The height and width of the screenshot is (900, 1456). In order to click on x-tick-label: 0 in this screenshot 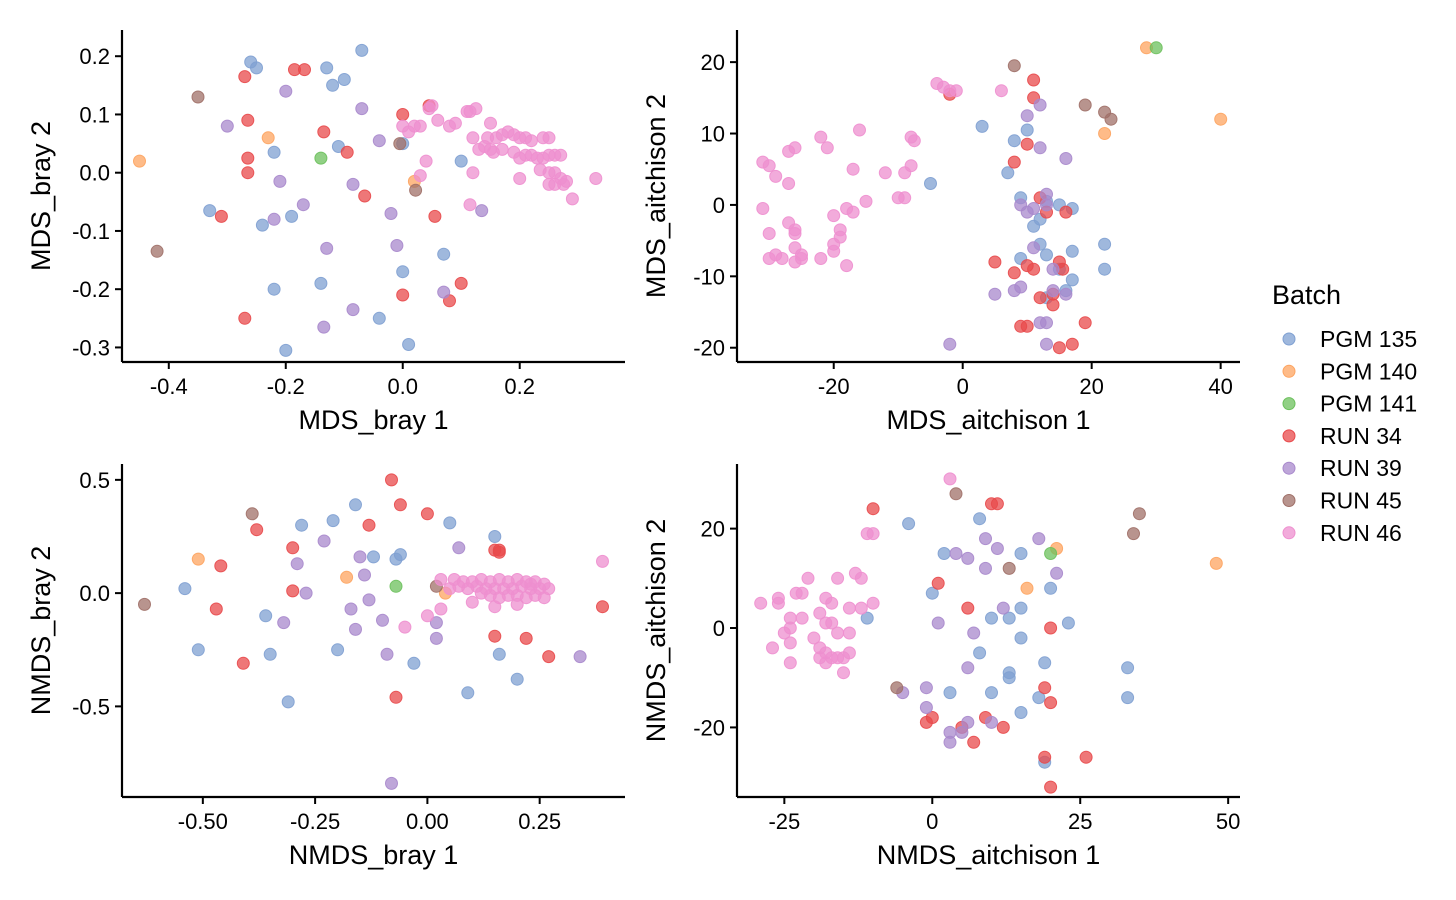, I will do `click(963, 386)`.